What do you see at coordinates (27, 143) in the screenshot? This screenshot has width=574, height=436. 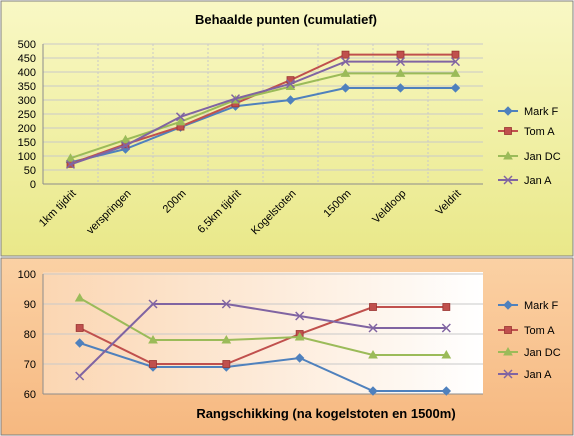 I see `y-tick-label: 150` at bounding box center [27, 143].